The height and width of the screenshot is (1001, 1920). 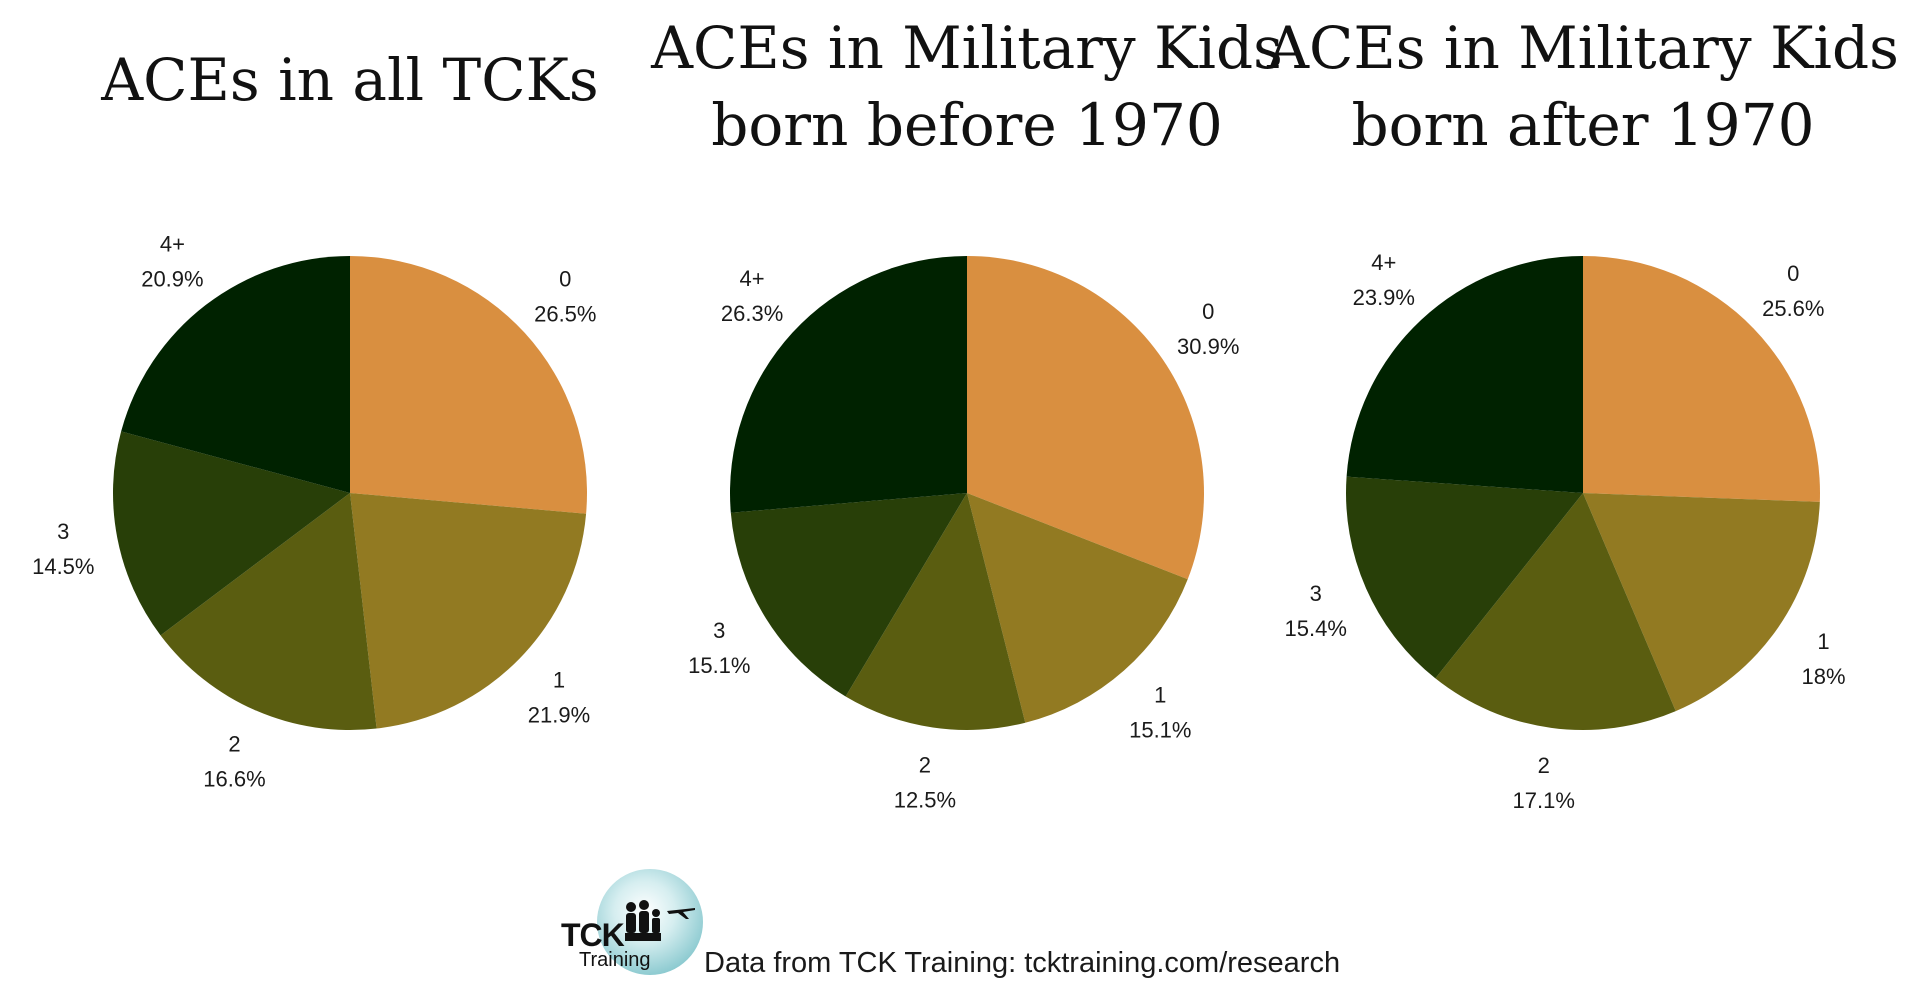 What do you see at coordinates (234, 779) in the screenshot?
I see `slice-value-label: 16.6%` at bounding box center [234, 779].